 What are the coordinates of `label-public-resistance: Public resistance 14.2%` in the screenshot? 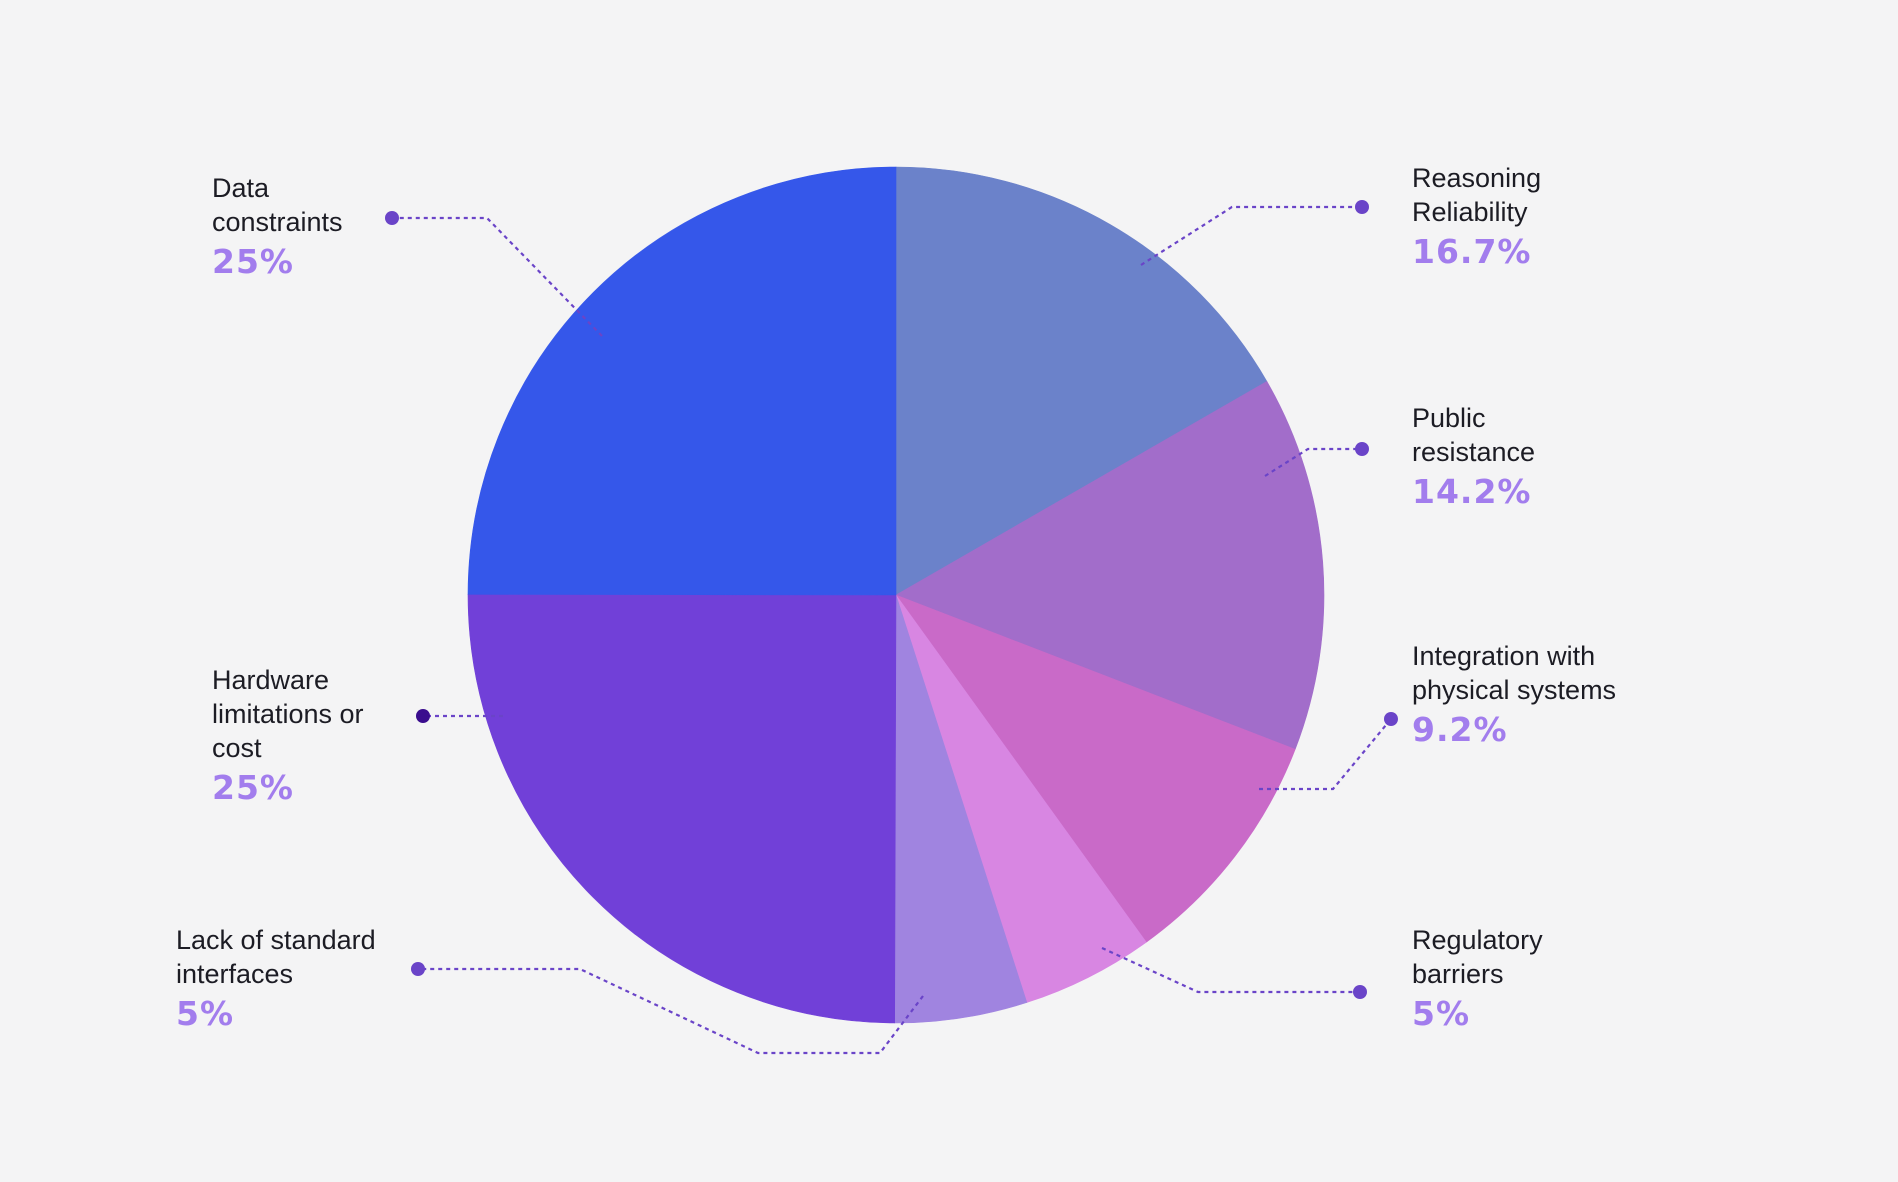 It's located at (1473, 457).